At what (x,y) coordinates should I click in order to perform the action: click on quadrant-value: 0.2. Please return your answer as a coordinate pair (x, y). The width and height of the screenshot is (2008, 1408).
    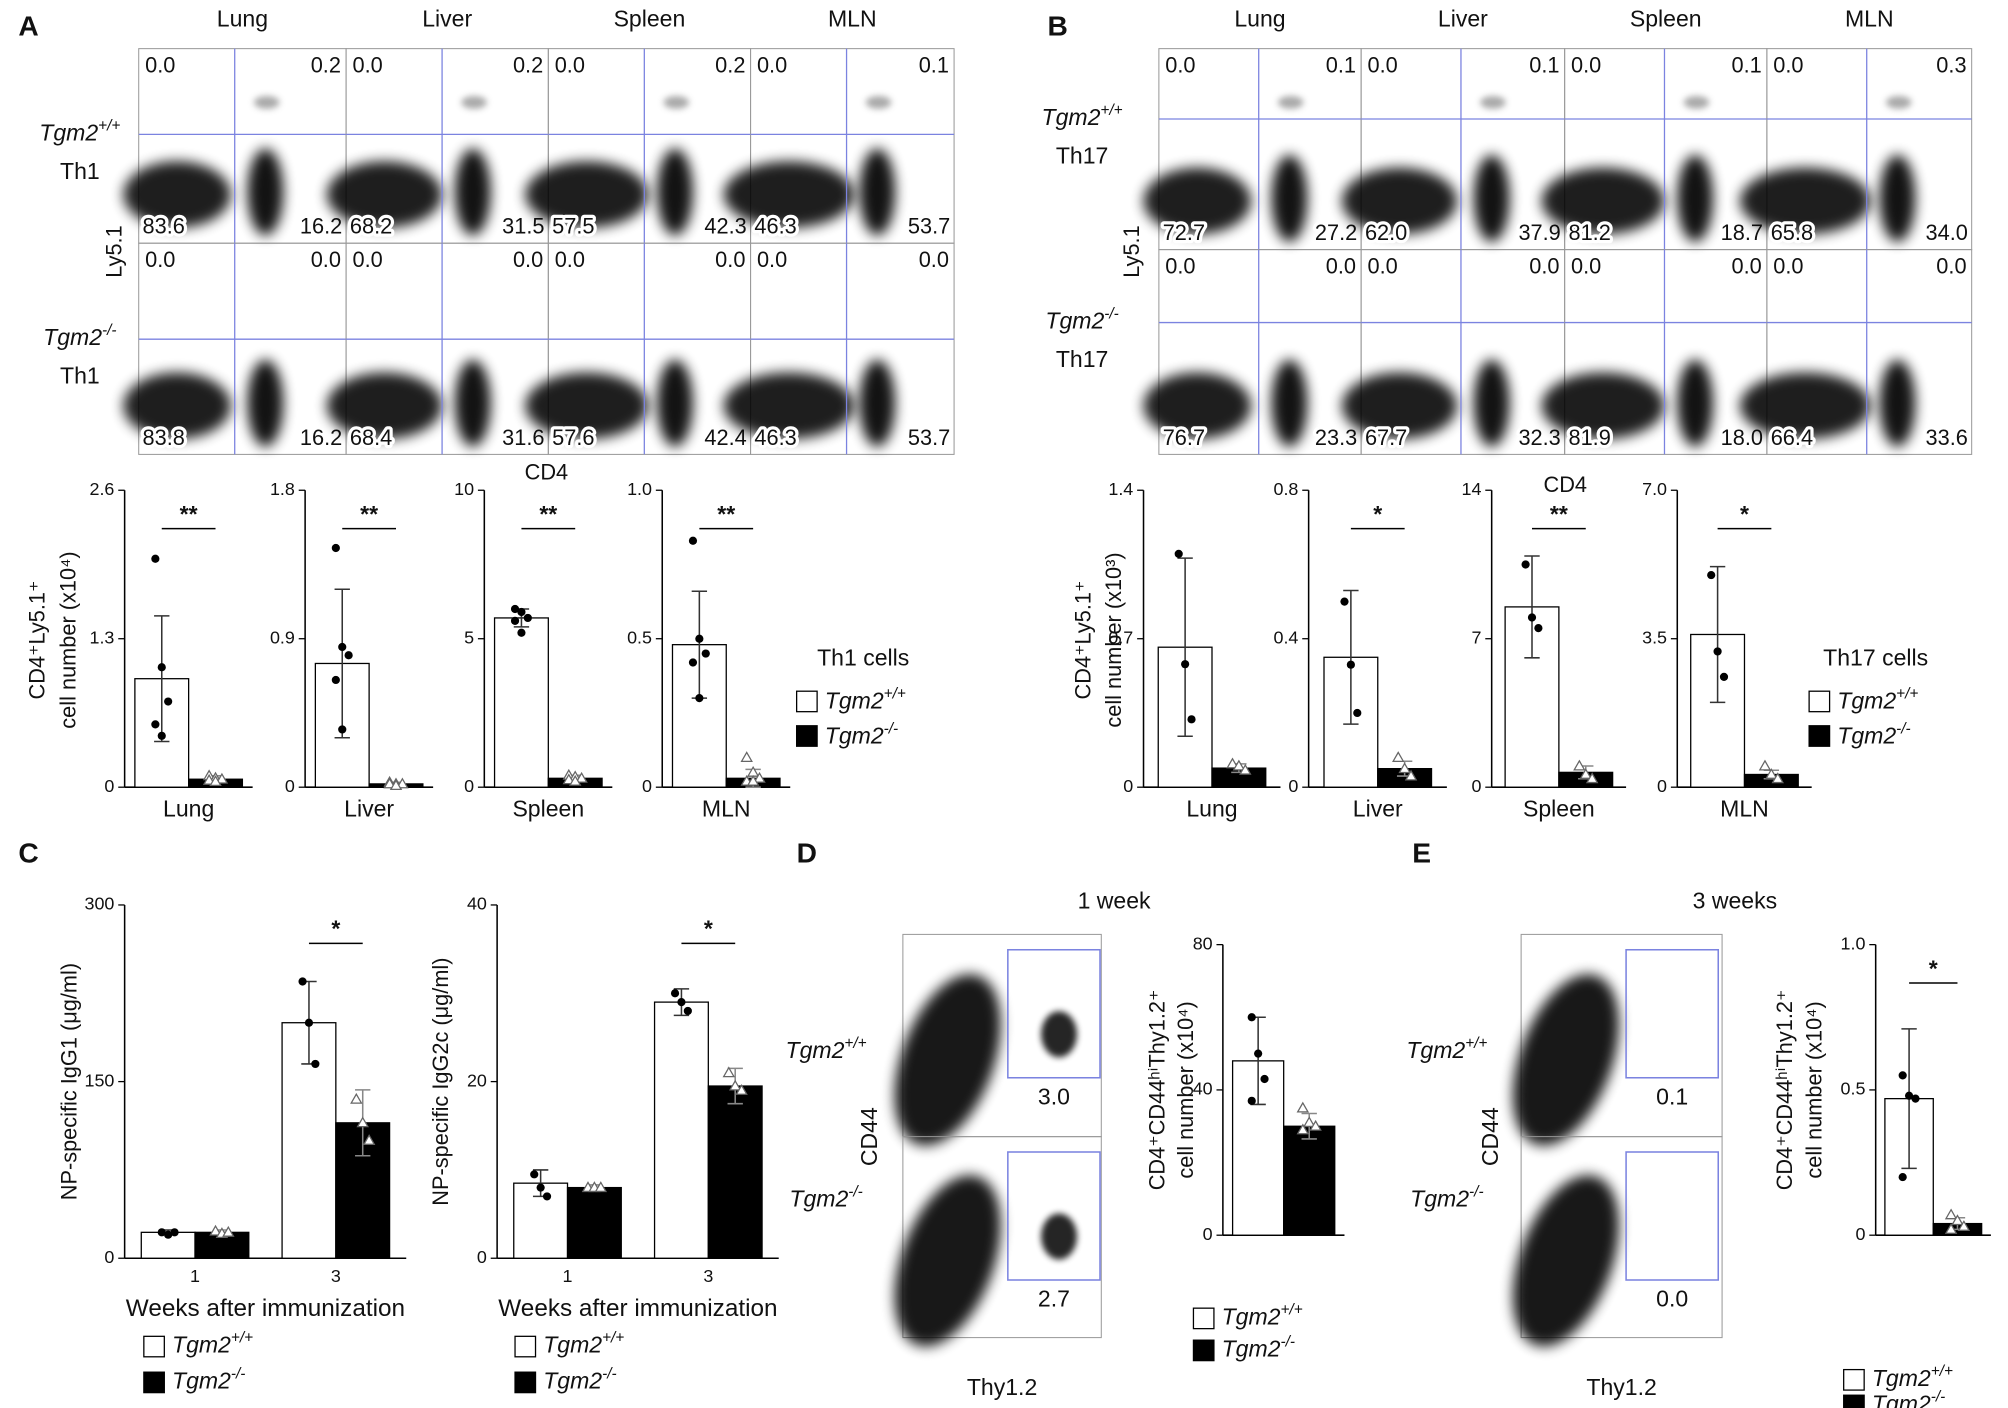
    Looking at the image, I should click on (730, 64).